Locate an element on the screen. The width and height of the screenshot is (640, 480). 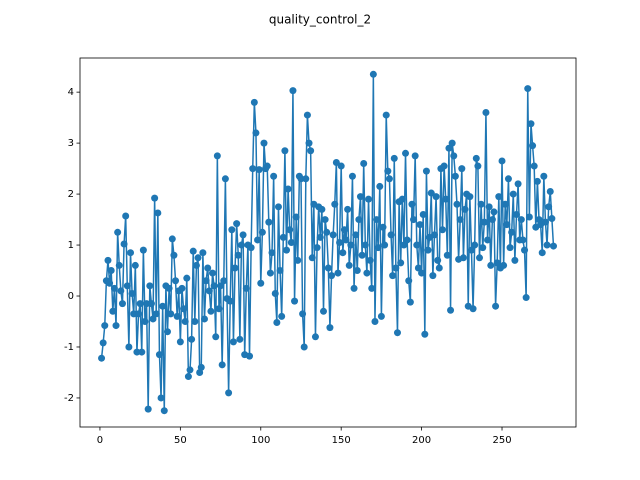
y-tick-label: -1 is located at coordinates (69, 347).